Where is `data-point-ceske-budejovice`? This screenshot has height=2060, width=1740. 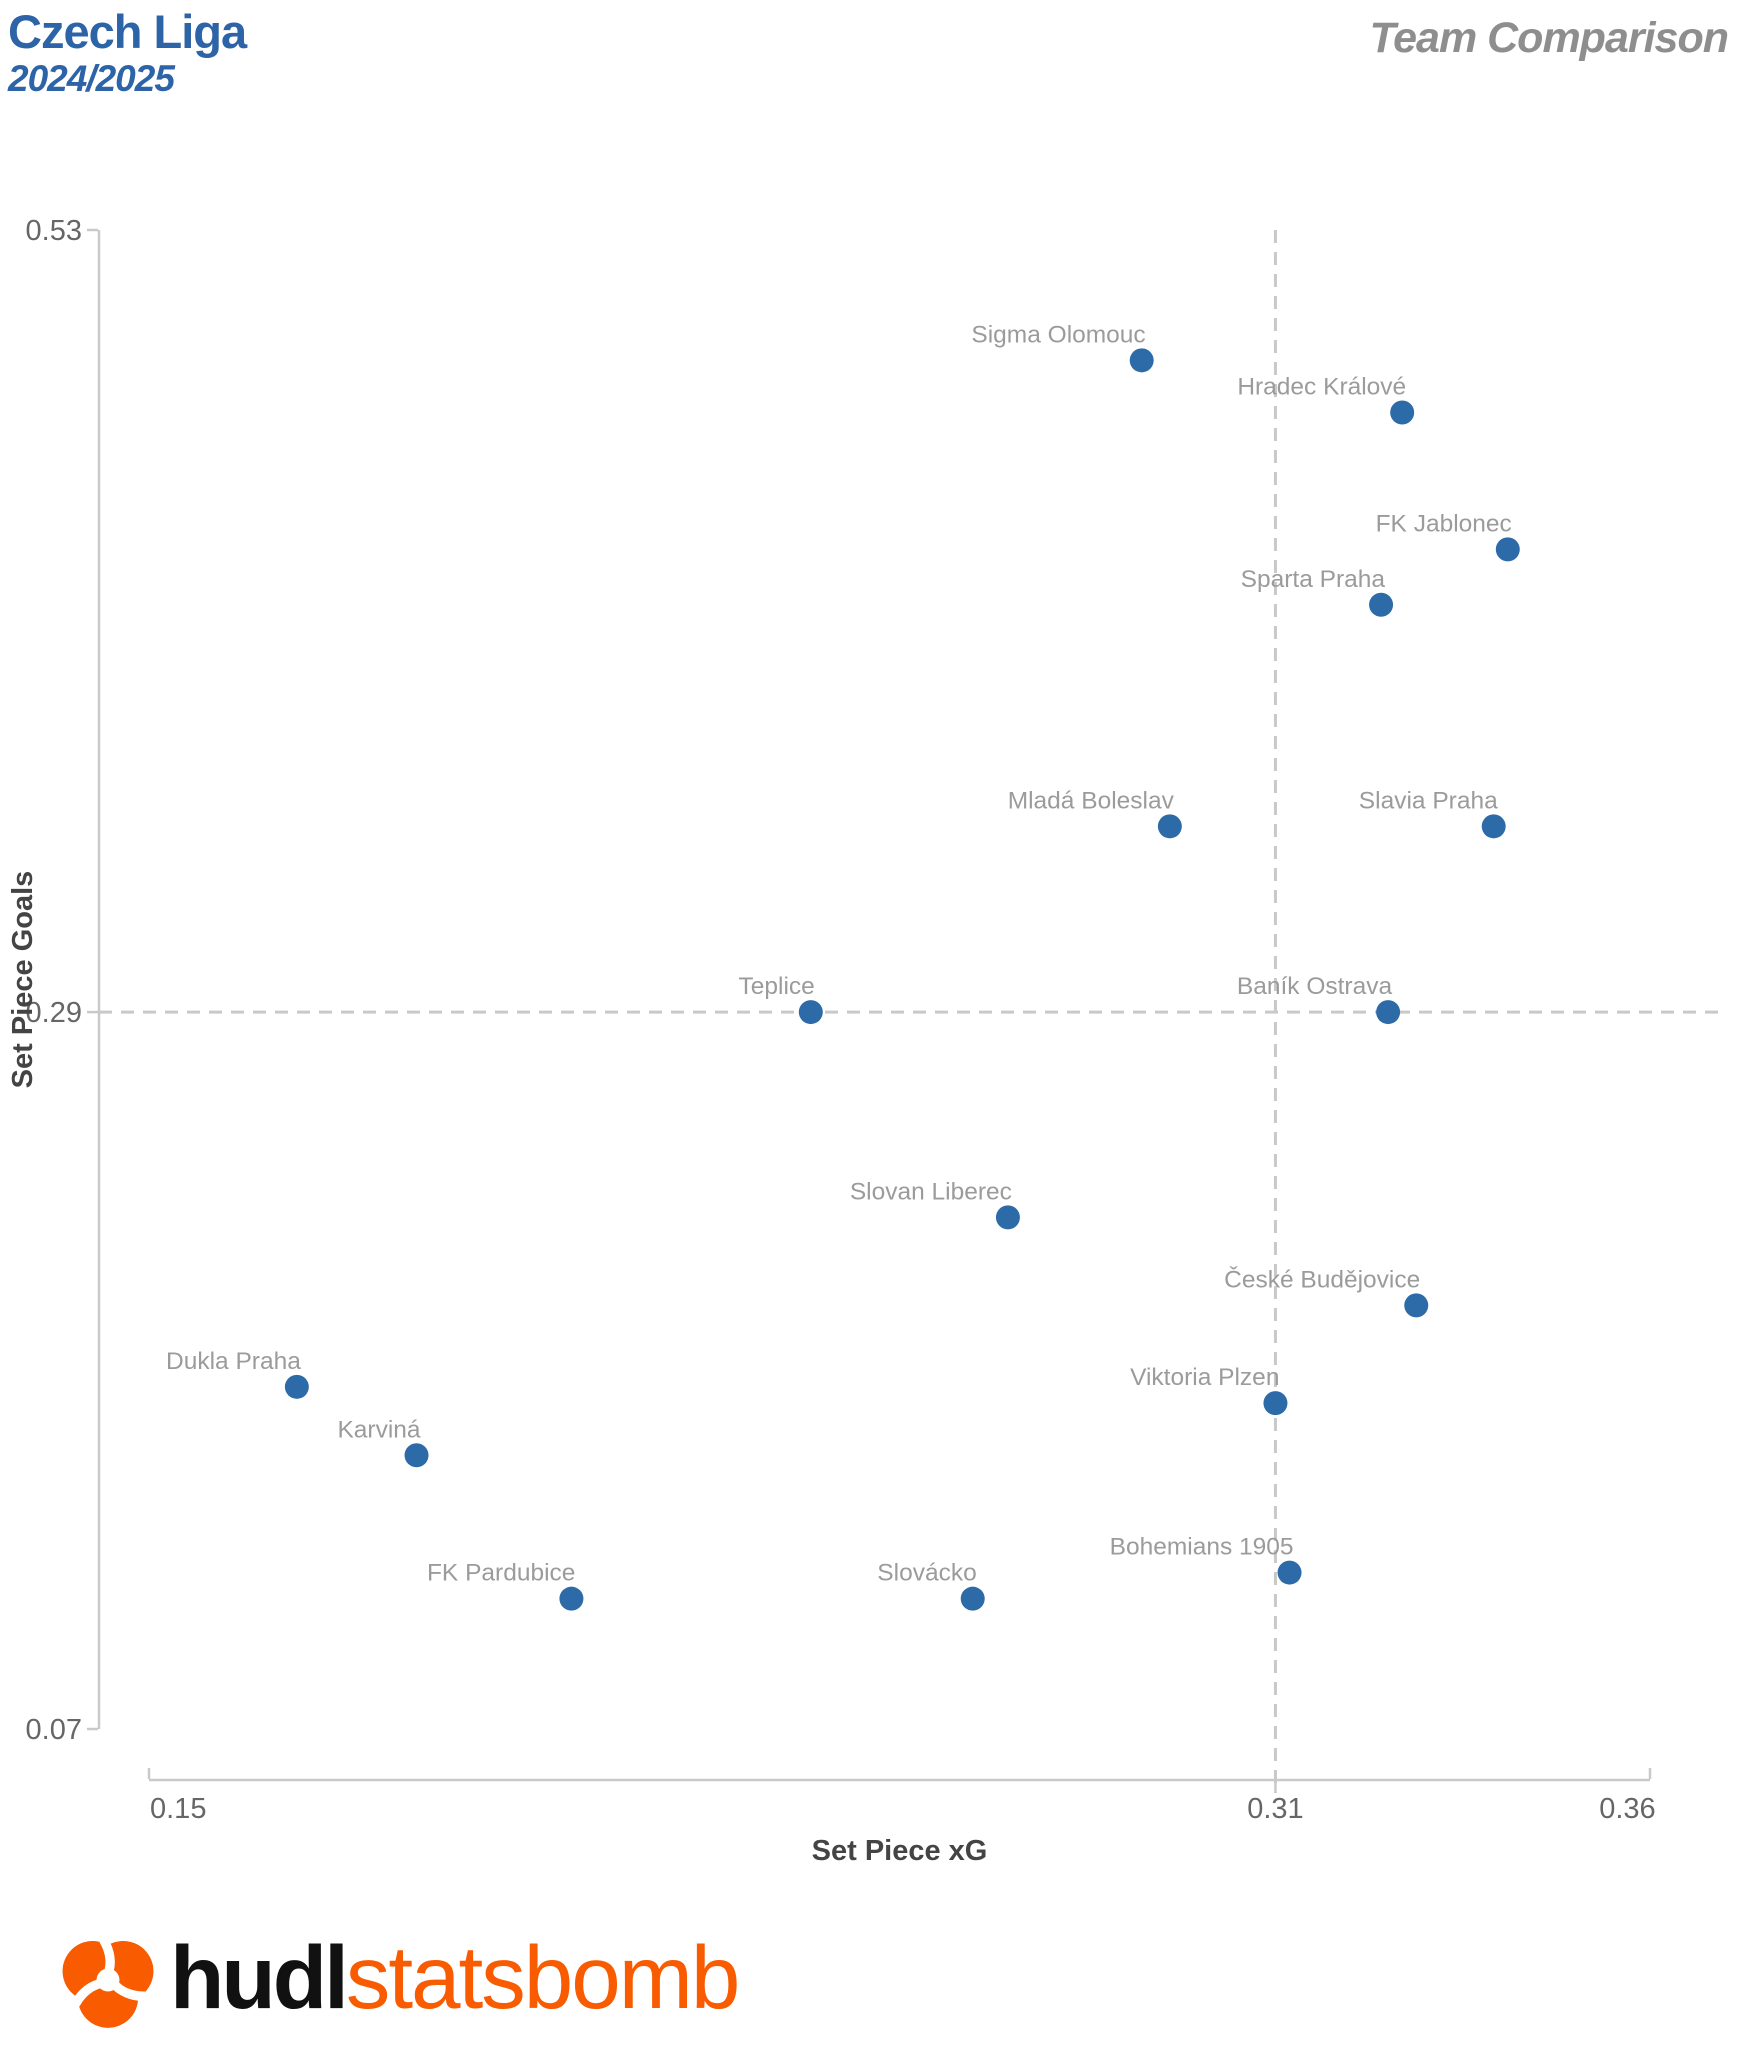
data-point-ceske-budejovice is located at coordinates (1416, 1305).